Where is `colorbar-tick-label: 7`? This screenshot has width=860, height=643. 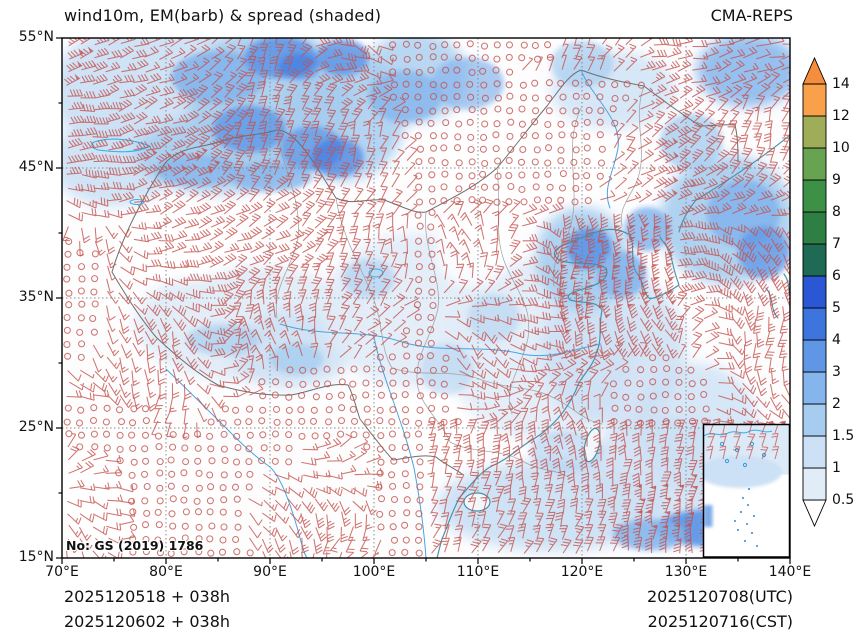
colorbar-tick-label: 7 is located at coordinates (836, 244).